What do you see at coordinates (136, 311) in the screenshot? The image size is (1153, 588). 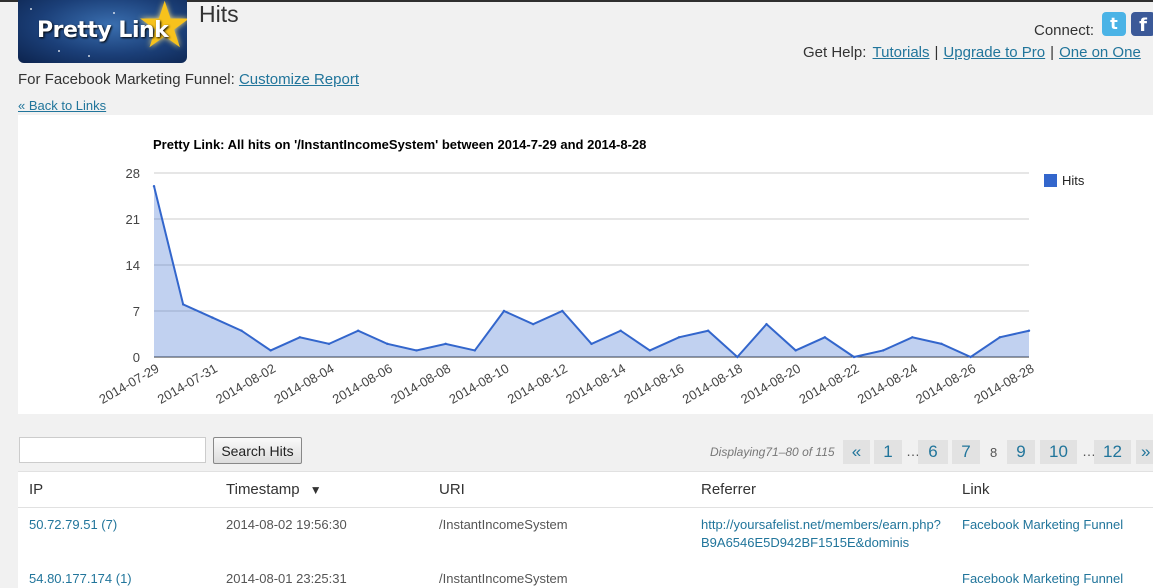 I see `y-tick-label: 7` at bounding box center [136, 311].